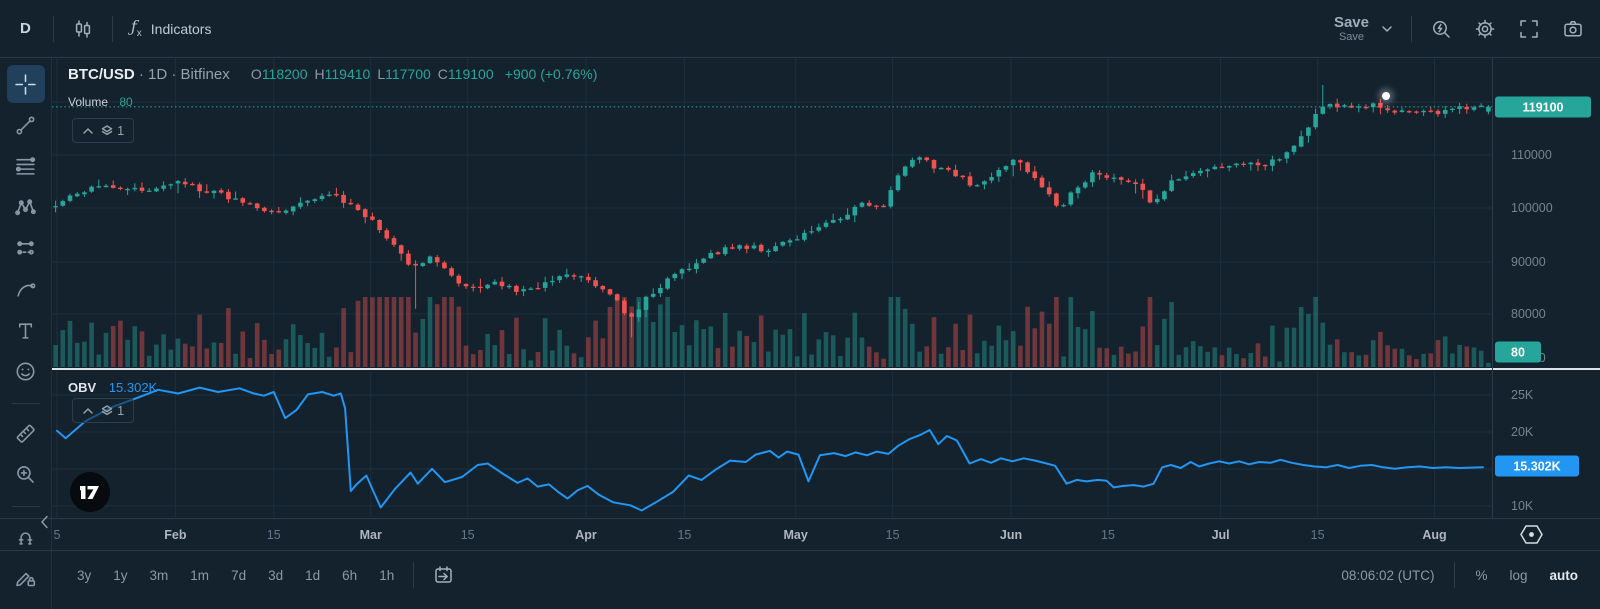 This screenshot has width=1600, height=609. Describe the element at coordinates (26, 330) in the screenshot. I see `tool-text-tool` at that location.